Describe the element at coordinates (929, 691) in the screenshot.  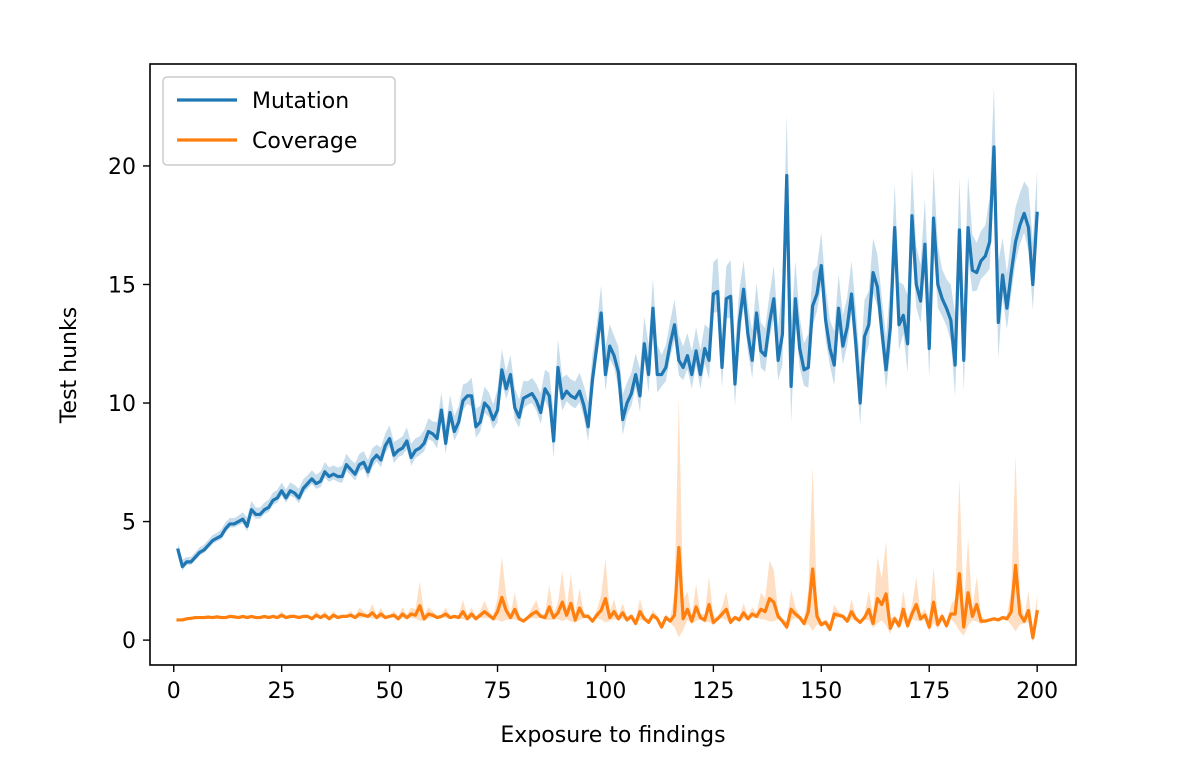
I see `x-tick-label: 175` at that location.